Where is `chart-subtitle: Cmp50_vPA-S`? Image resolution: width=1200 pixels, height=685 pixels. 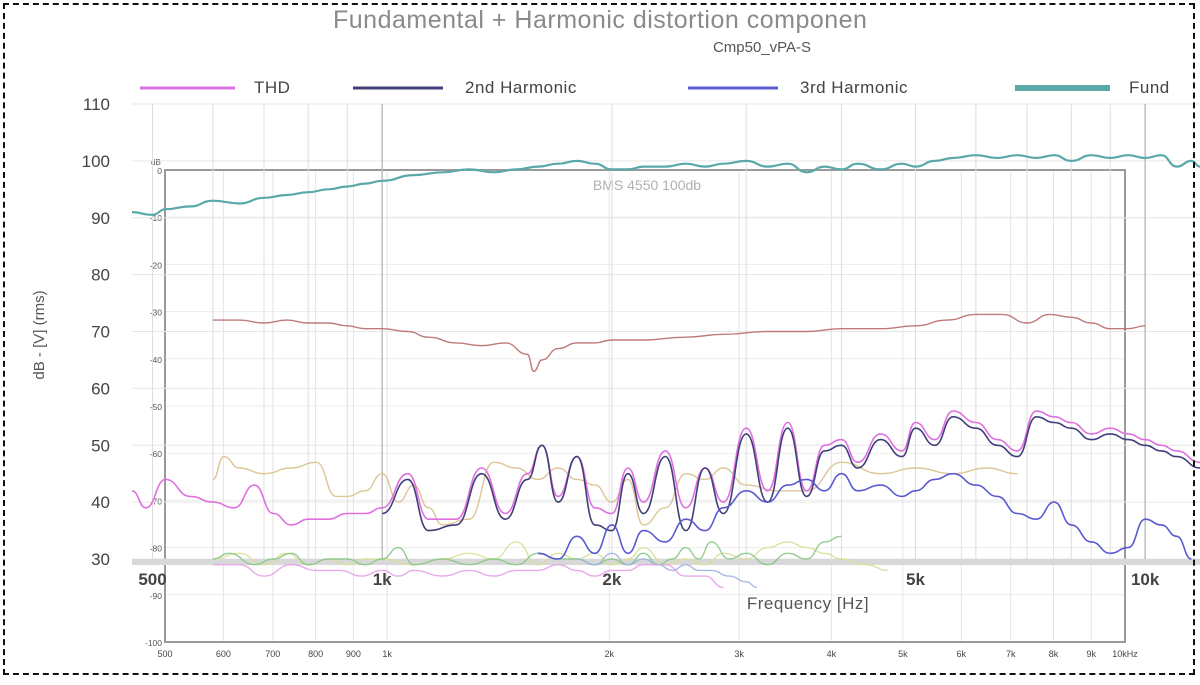
chart-subtitle: Cmp50_vPA-S is located at coordinates (762, 47).